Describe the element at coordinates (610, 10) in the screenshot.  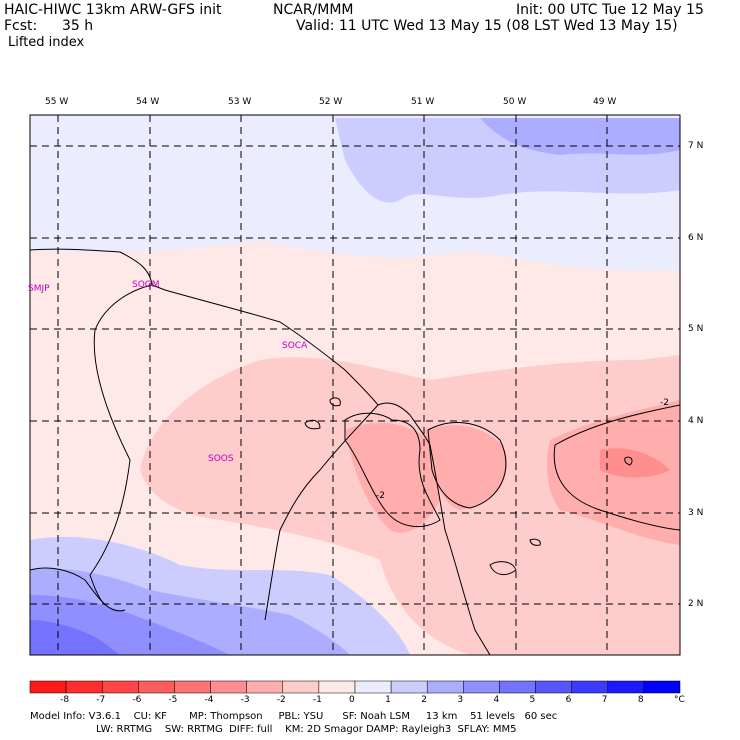
I see `init-time: Init: 00 UTC Tue 12 May 15` at that location.